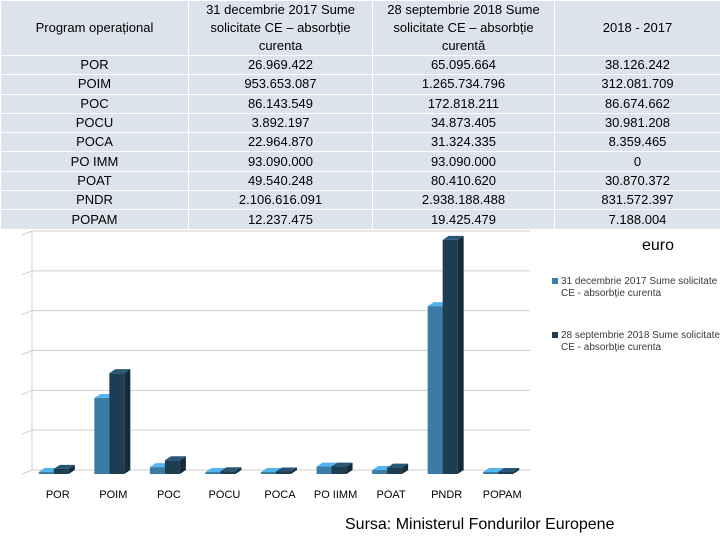 The width and height of the screenshot is (720, 540). What do you see at coordinates (637, 28) in the screenshot?
I see `header-diff: 2018 - 2017` at bounding box center [637, 28].